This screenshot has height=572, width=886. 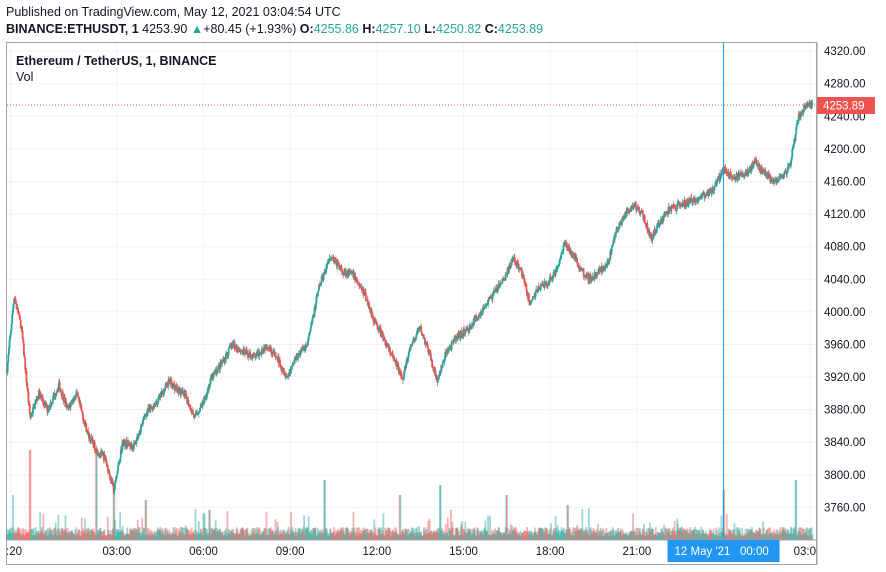 What do you see at coordinates (845, 476) in the screenshot?
I see `y-tick-label: 3800.00` at bounding box center [845, 476].